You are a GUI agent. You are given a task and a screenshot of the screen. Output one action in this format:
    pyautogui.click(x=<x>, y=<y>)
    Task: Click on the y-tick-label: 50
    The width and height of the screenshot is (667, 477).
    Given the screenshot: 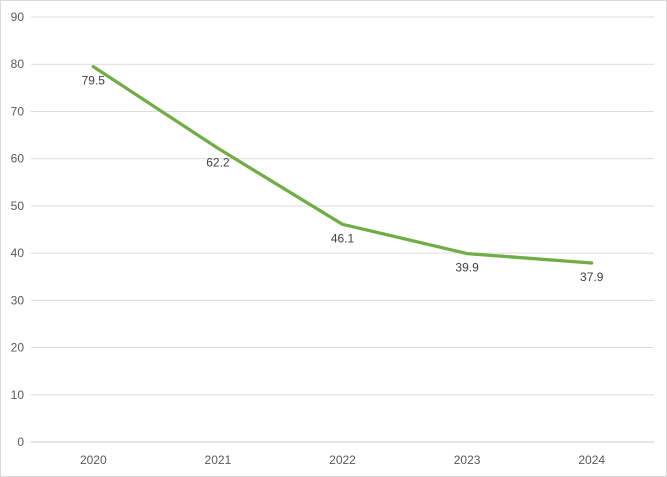 What is the action you would take?
    pyautogui.click(x=18, y=206)
    